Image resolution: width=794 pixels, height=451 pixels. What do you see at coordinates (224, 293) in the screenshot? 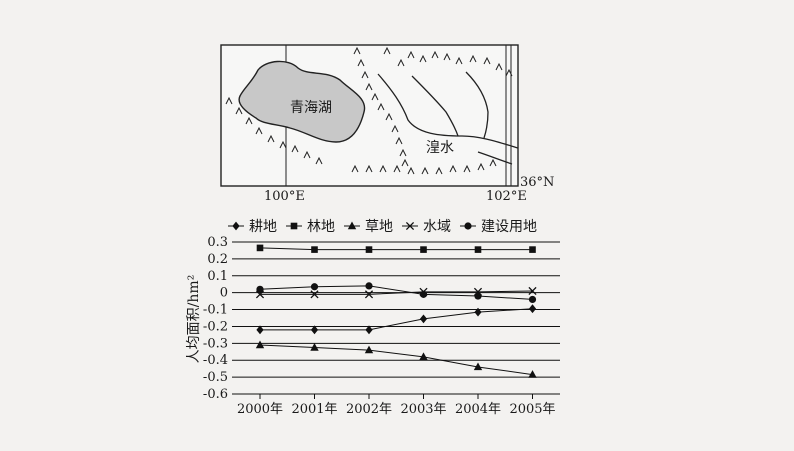
I see `y-tick-label: 0` at bounding box center [224, 293].